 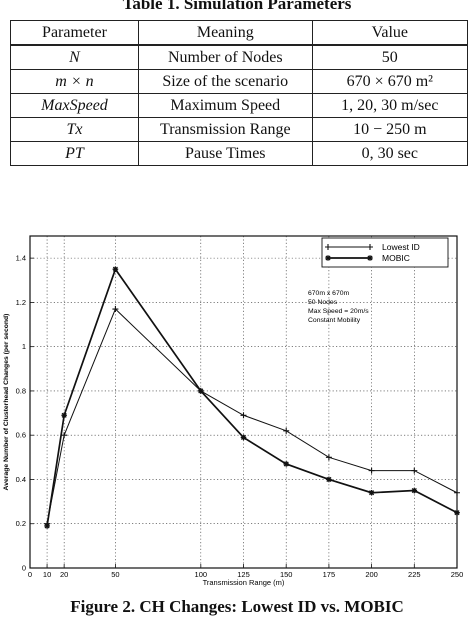 What do you see at coordinates (64, 574) in the screenshot?
I see `x-tick-label: 20` at bounding box center [64, 574].